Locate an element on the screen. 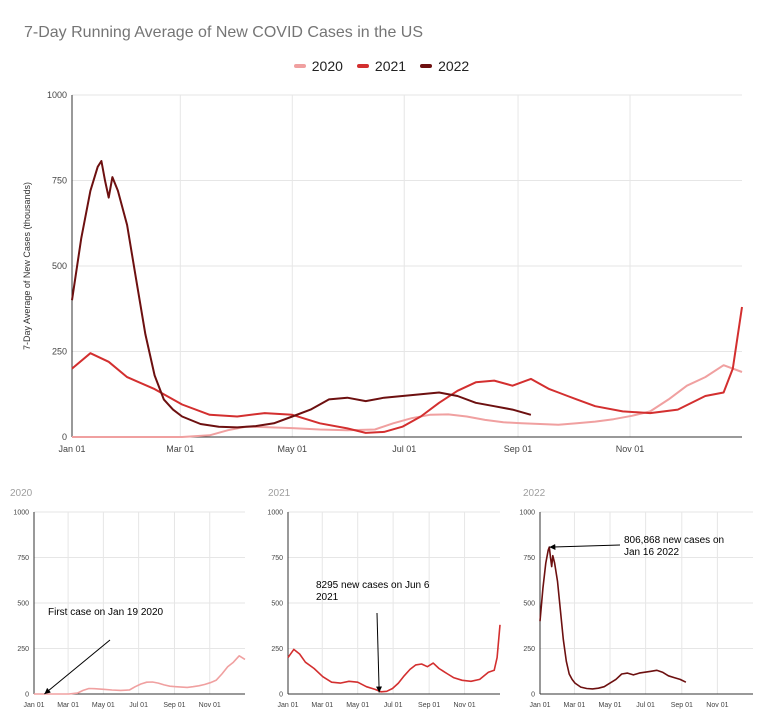 The image size is (763, 719). legend-item-2020: 2020 is located at coordinates (318, 66).